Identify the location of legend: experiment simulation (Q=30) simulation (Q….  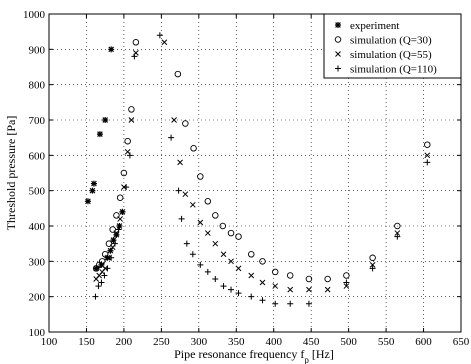
(392, 46).